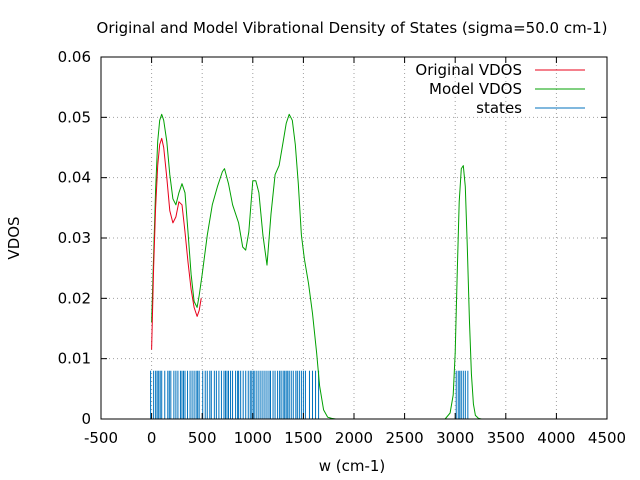 This screenshot has height=480, width=640. Describe the element at coordinates (202, 438) in the screenshot. I see `x-tick-label: 500` at that location.